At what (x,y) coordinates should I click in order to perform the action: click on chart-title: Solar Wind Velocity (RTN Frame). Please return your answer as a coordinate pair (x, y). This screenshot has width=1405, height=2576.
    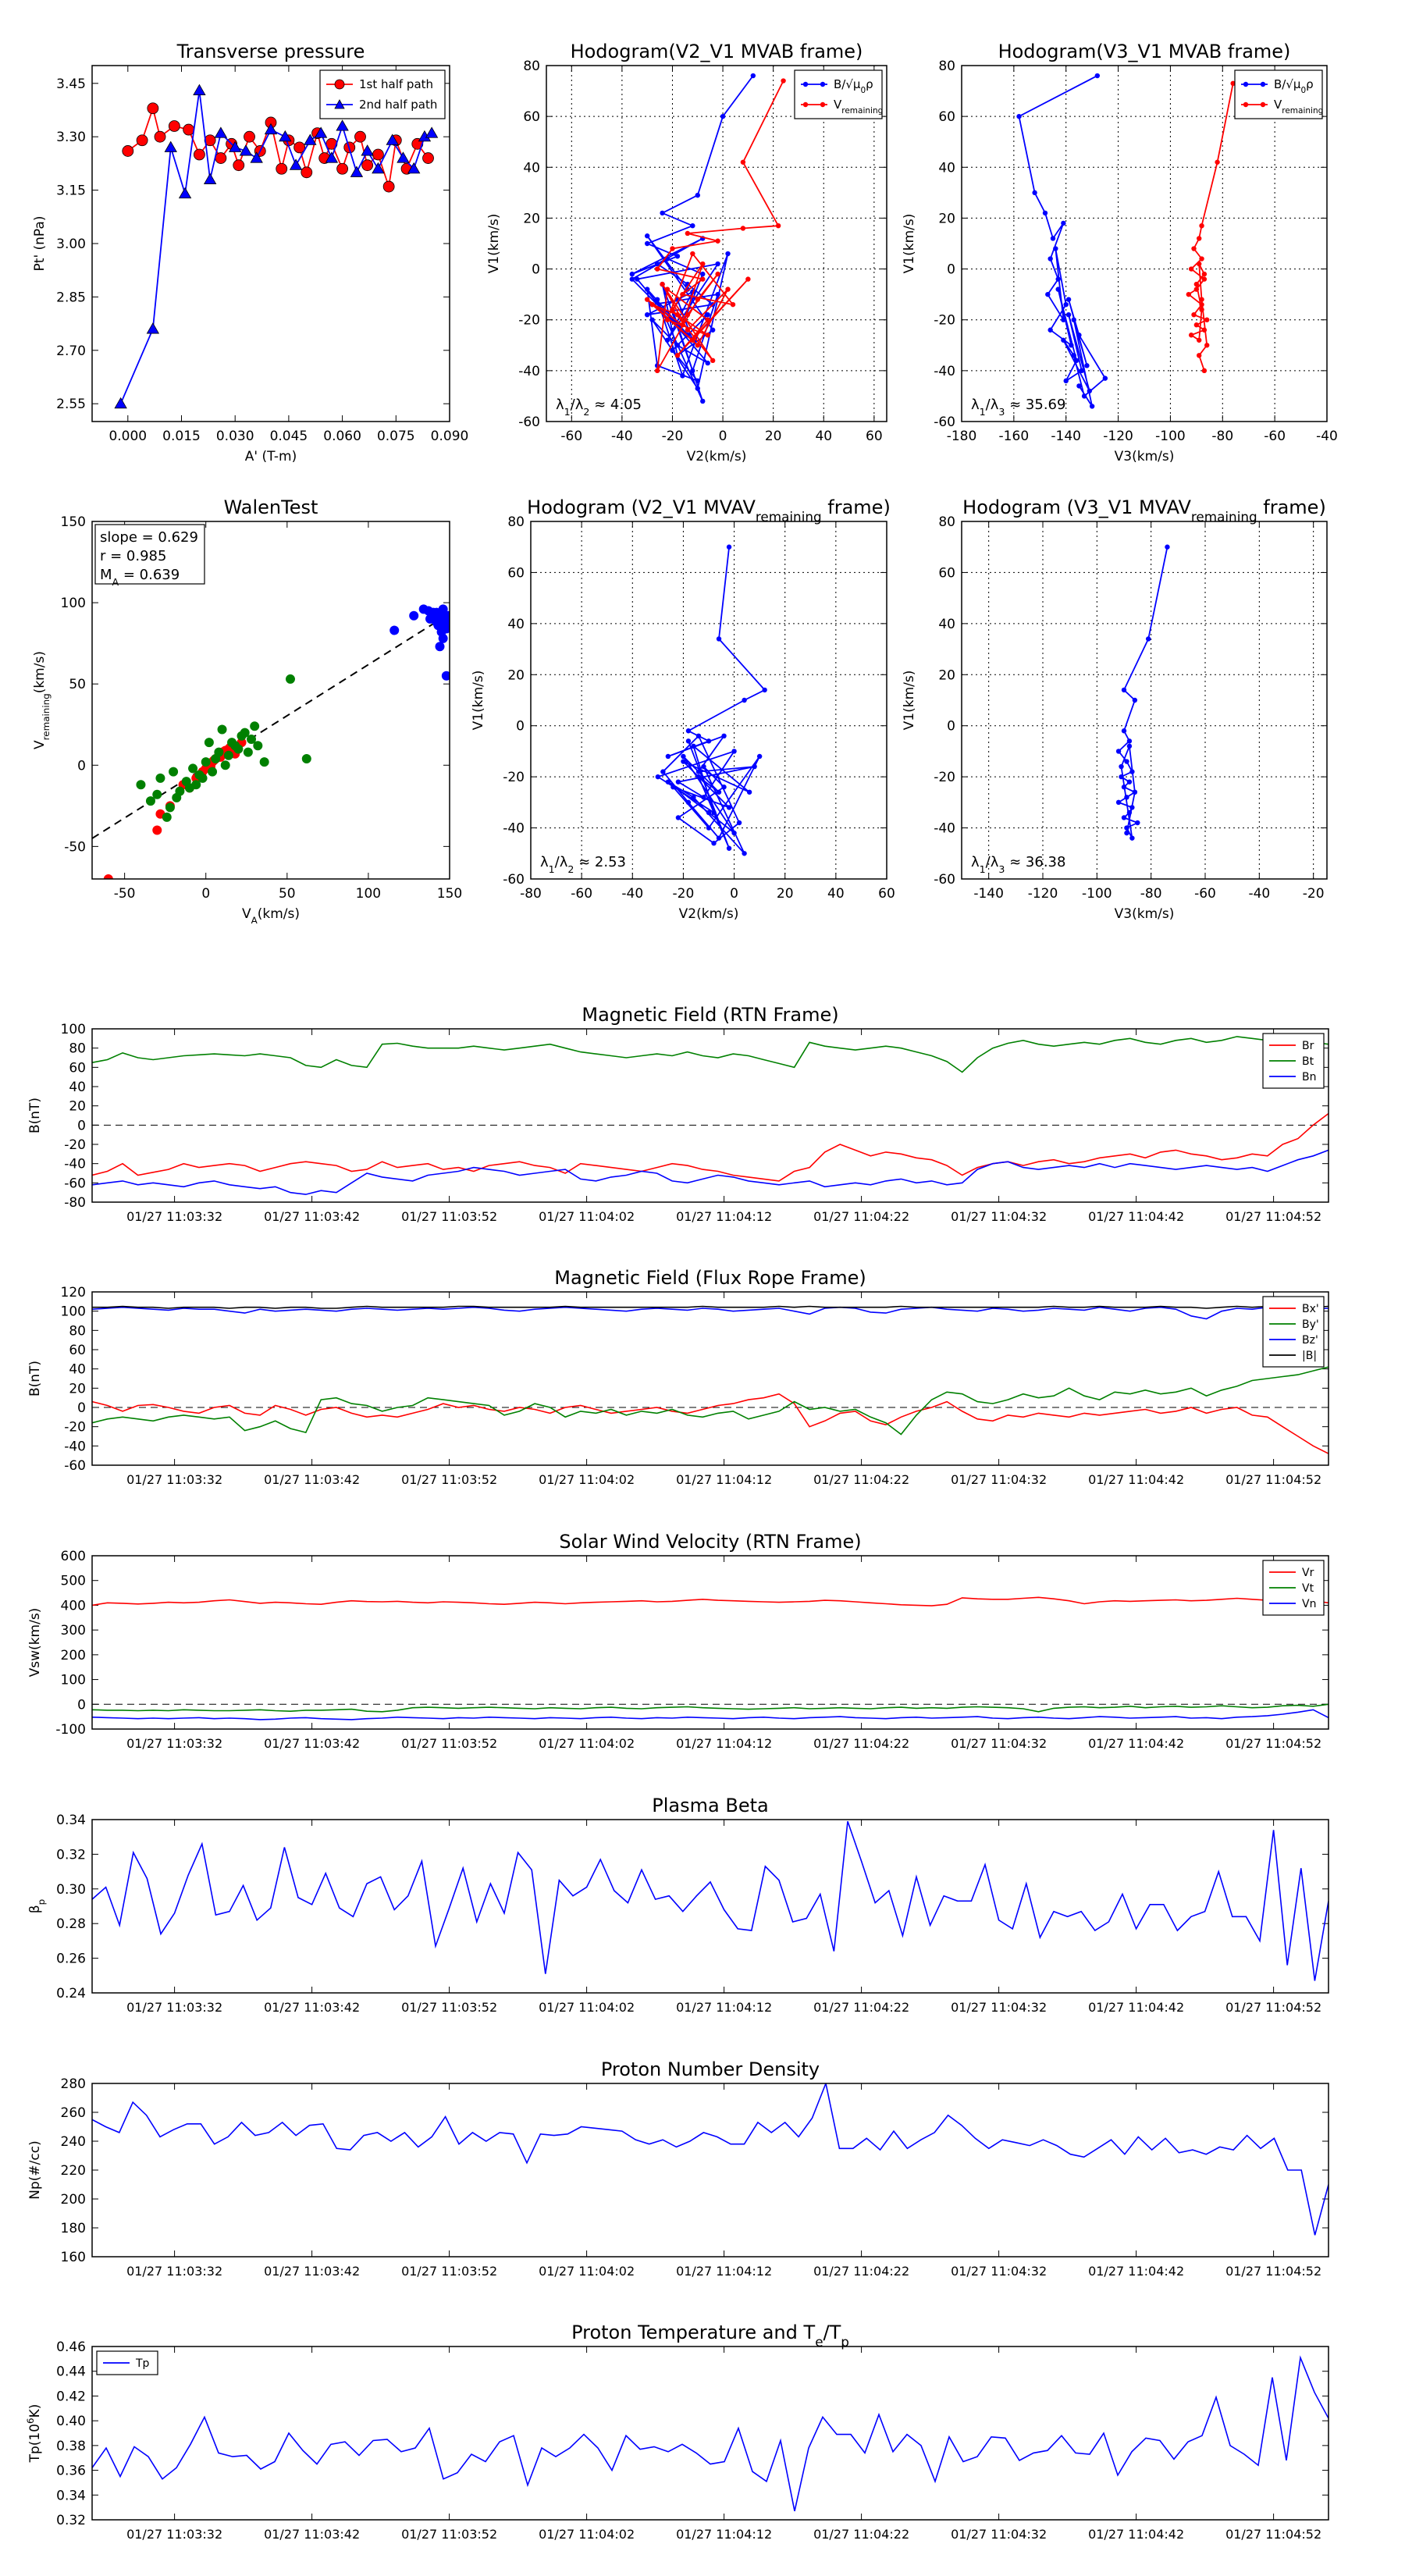
    Looking at the image, I should click on (710, 1542).